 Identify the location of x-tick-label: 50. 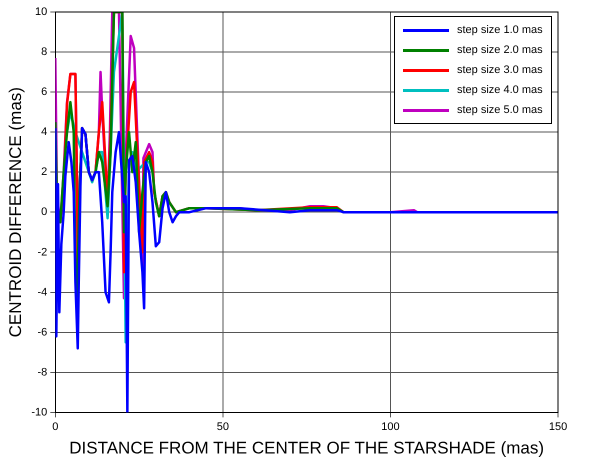
(222, 427).